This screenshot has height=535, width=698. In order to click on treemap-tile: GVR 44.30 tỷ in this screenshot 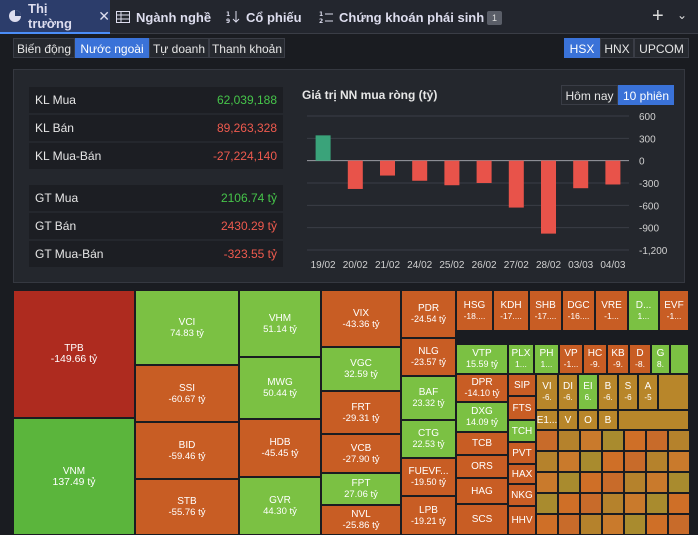, I will do `click(280, 506)`.